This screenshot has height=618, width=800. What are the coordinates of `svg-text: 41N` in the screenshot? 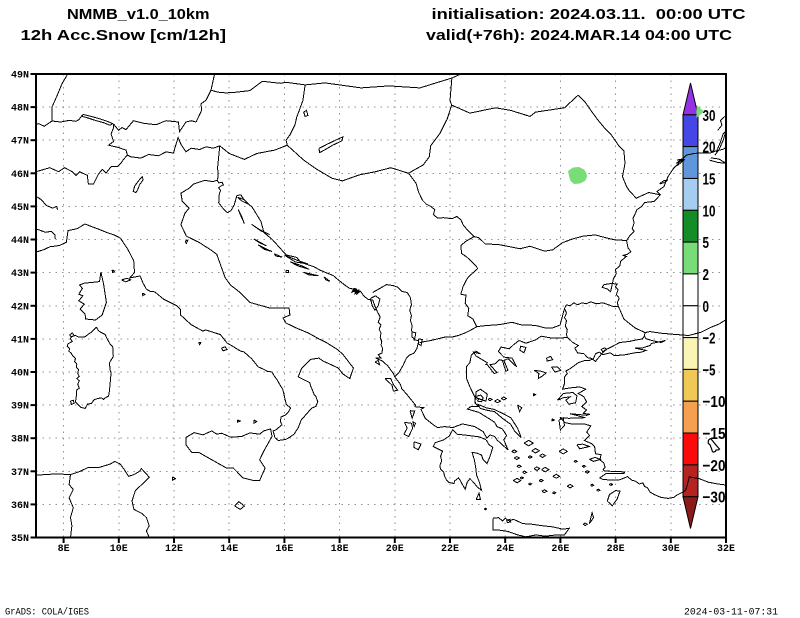 It's located at (20, 340).